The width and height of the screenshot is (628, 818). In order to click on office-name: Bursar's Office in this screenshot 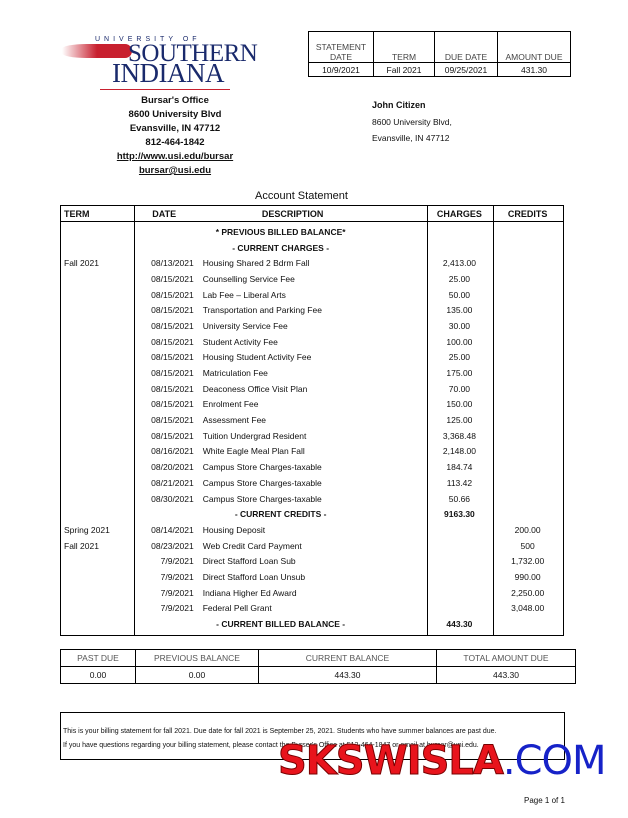, I will do `click(175, 100)`.